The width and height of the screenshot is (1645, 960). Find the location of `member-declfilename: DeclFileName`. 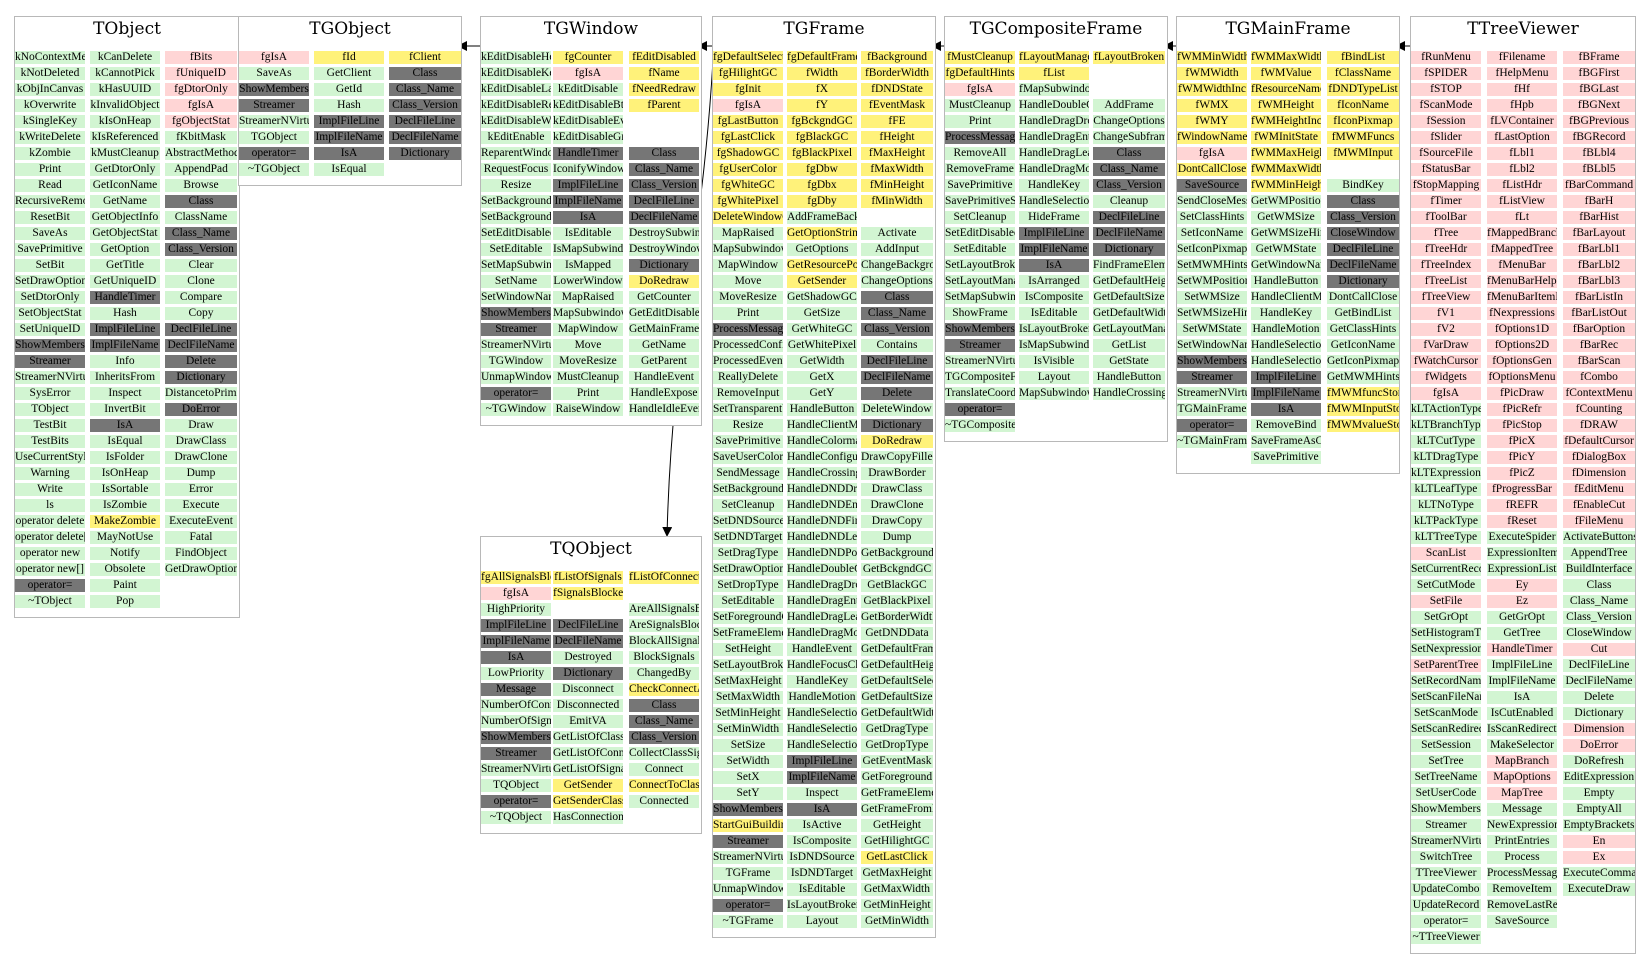

member-declfilename: DeclFileName is located at coordinates (897, 377).